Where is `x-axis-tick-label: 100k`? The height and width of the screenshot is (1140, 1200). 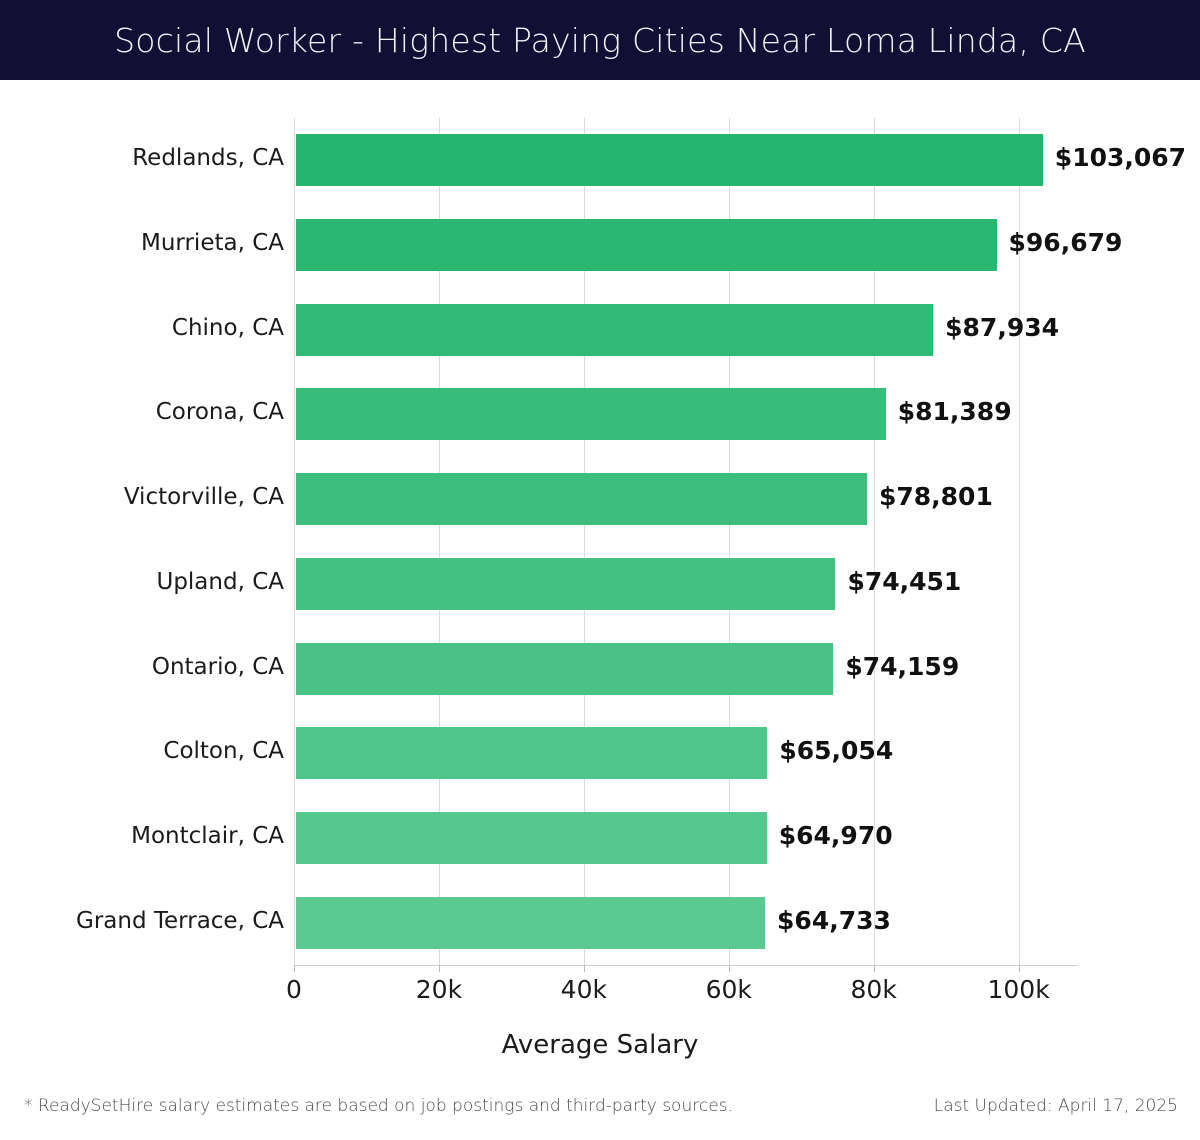
x-axis-tick-label: 100k is located at coordinates (1018, 989).